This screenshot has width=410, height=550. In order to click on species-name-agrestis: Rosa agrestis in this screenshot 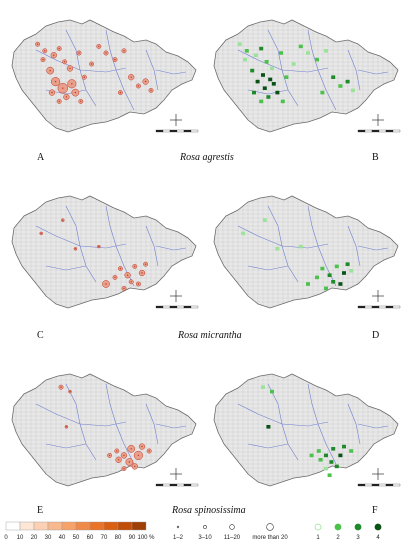, I will do `click(207, 157)`.